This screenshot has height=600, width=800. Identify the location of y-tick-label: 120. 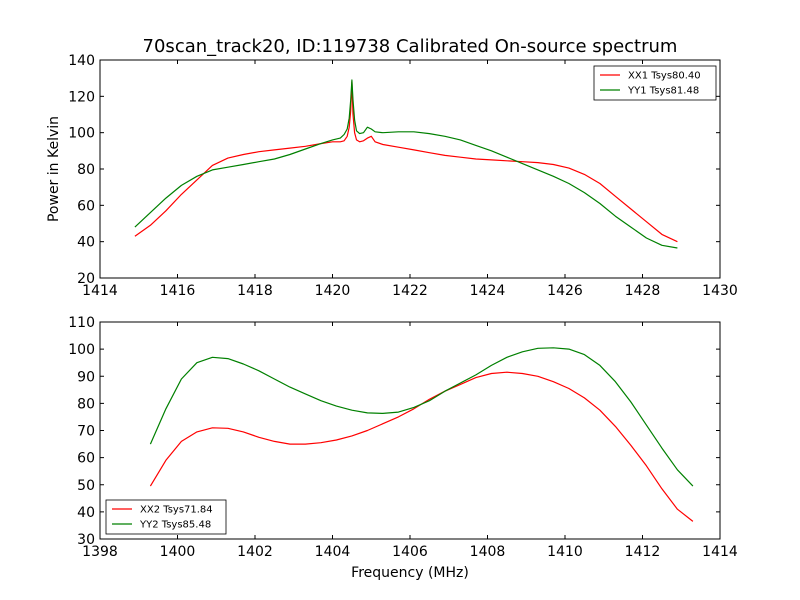
(81, 97).